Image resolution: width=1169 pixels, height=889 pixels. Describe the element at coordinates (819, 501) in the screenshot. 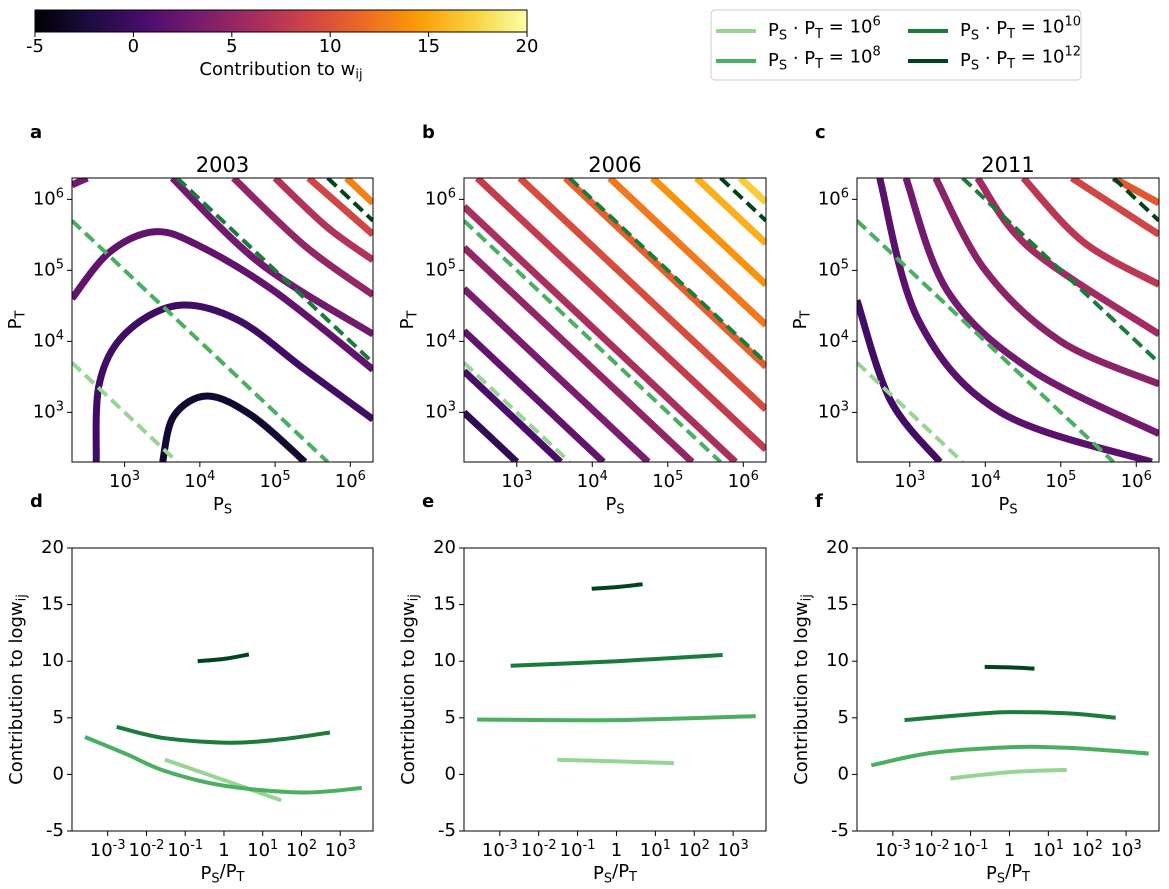

I see `panel-label: f` at that location.